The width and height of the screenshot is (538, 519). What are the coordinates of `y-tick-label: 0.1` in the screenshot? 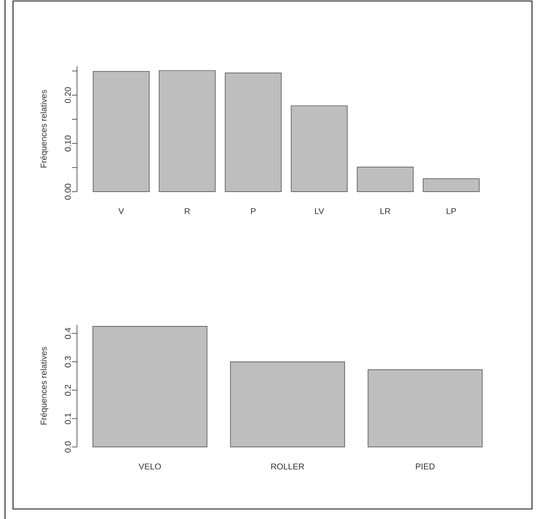 It's located at (67, 418).